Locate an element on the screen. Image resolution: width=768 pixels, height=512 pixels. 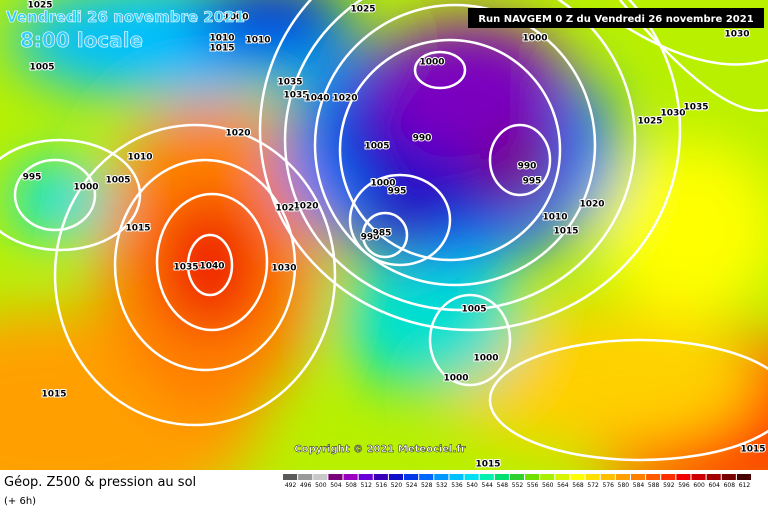
scale-label: 496 is located at coordinates (306, 485).